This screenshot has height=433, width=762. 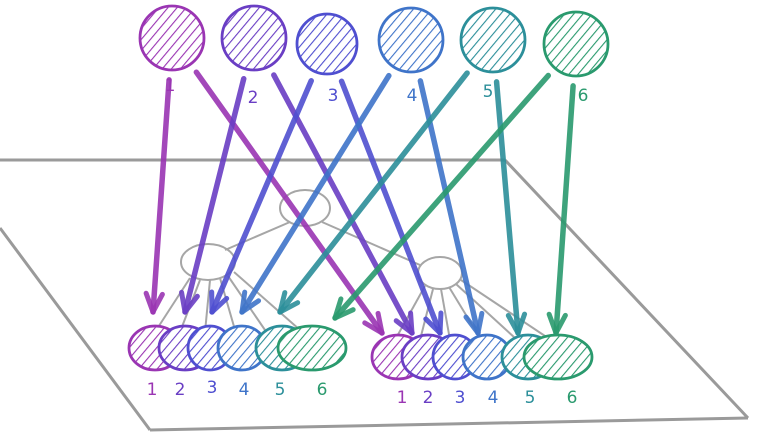 I want to click on top-node-label: 5, so click(x=488, y=92).